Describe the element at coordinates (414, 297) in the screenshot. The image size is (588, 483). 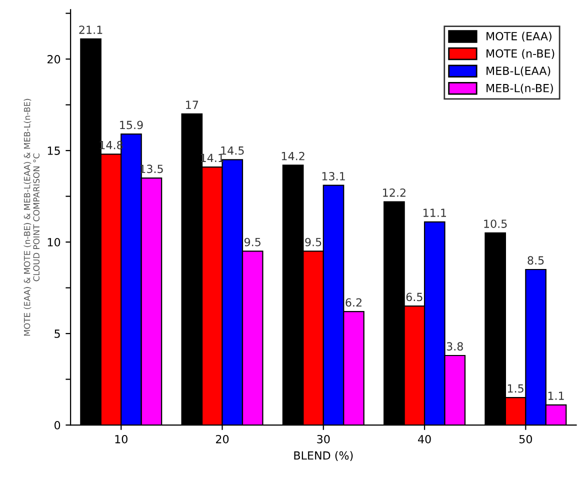
I see `data-label: 6.5` at that location.